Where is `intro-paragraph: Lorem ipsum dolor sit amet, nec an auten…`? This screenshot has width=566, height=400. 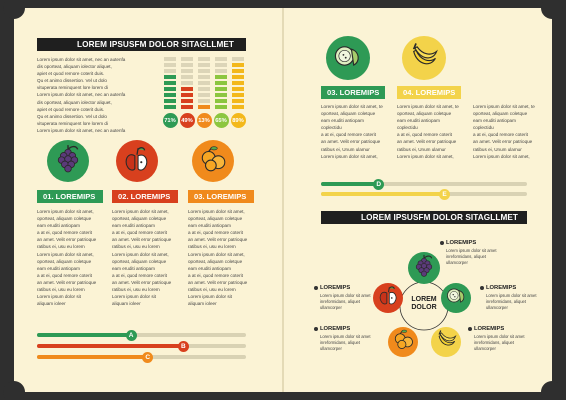 intro-paragraph: Lorem ipsum dolor sit amet, nec an auten… is located at coordinates (98, 96).